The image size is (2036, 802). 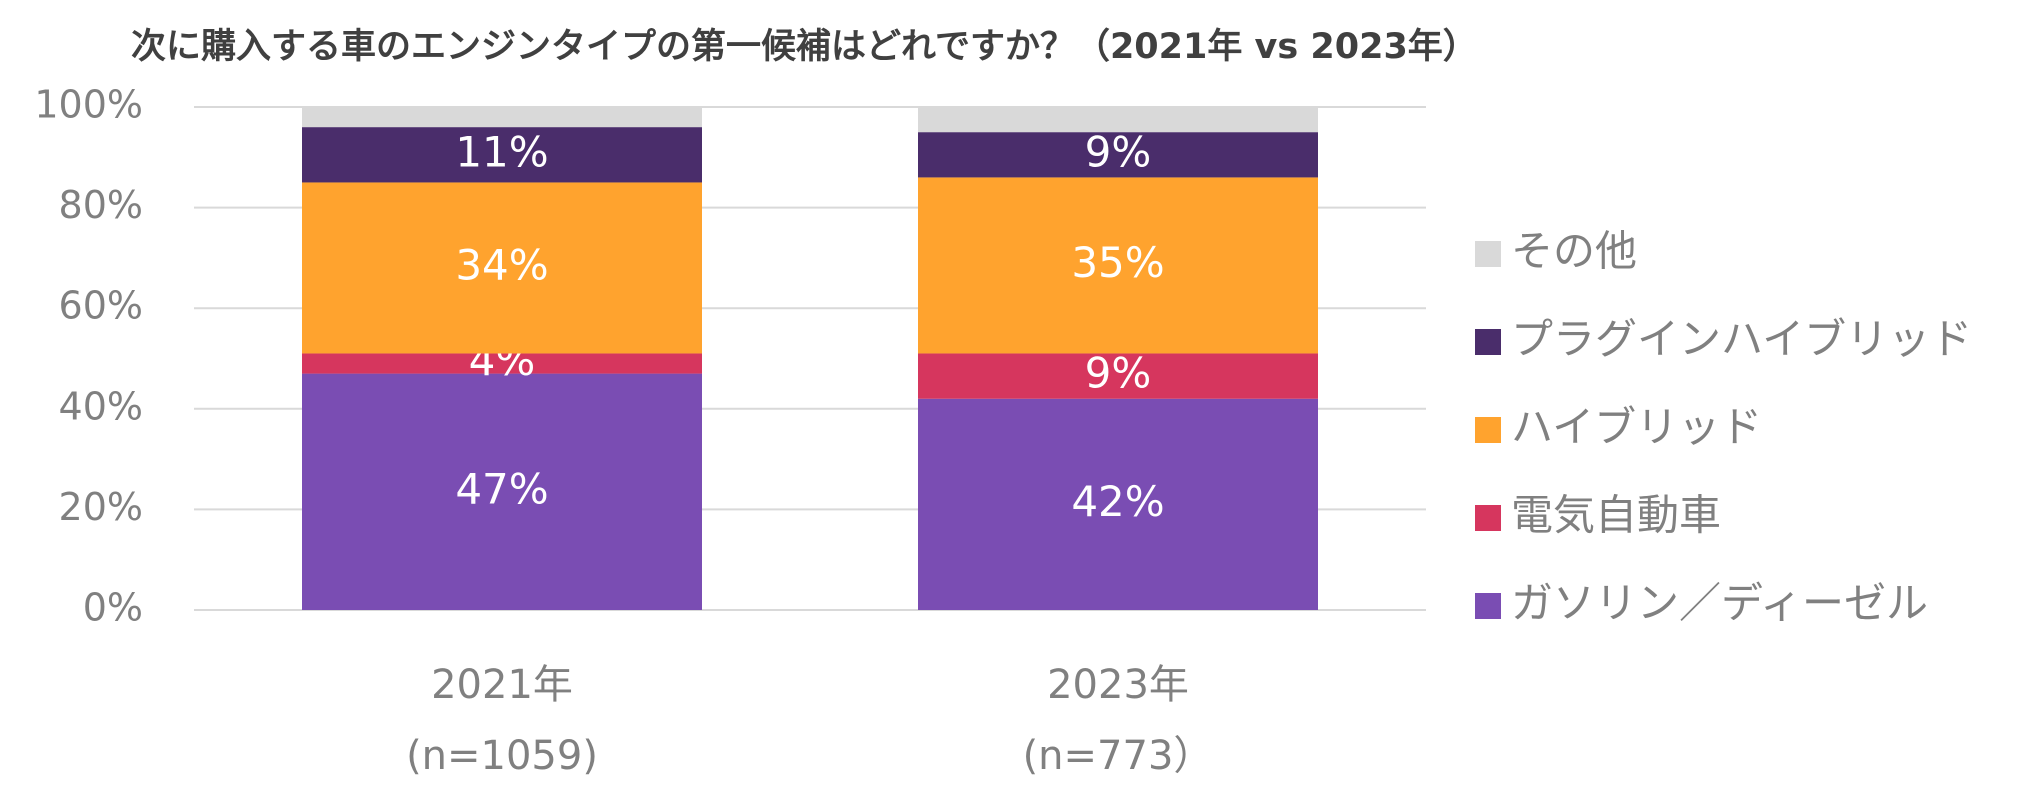 I want to click on data-label: 42%, so click(x=1117, y=501).